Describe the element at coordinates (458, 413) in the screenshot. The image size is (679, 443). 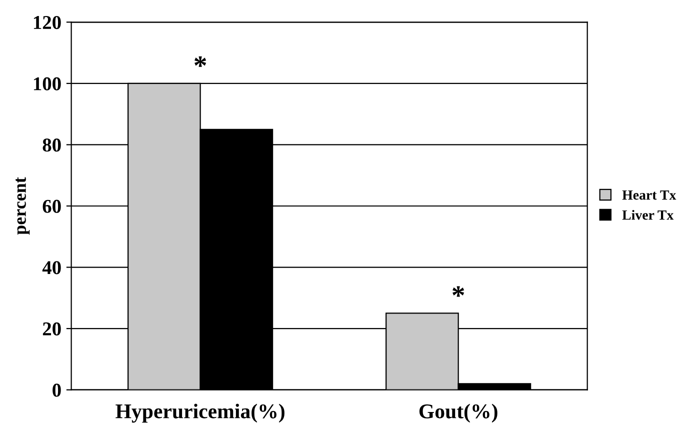
I see `x-tick-label: Gout(%)` at that location.